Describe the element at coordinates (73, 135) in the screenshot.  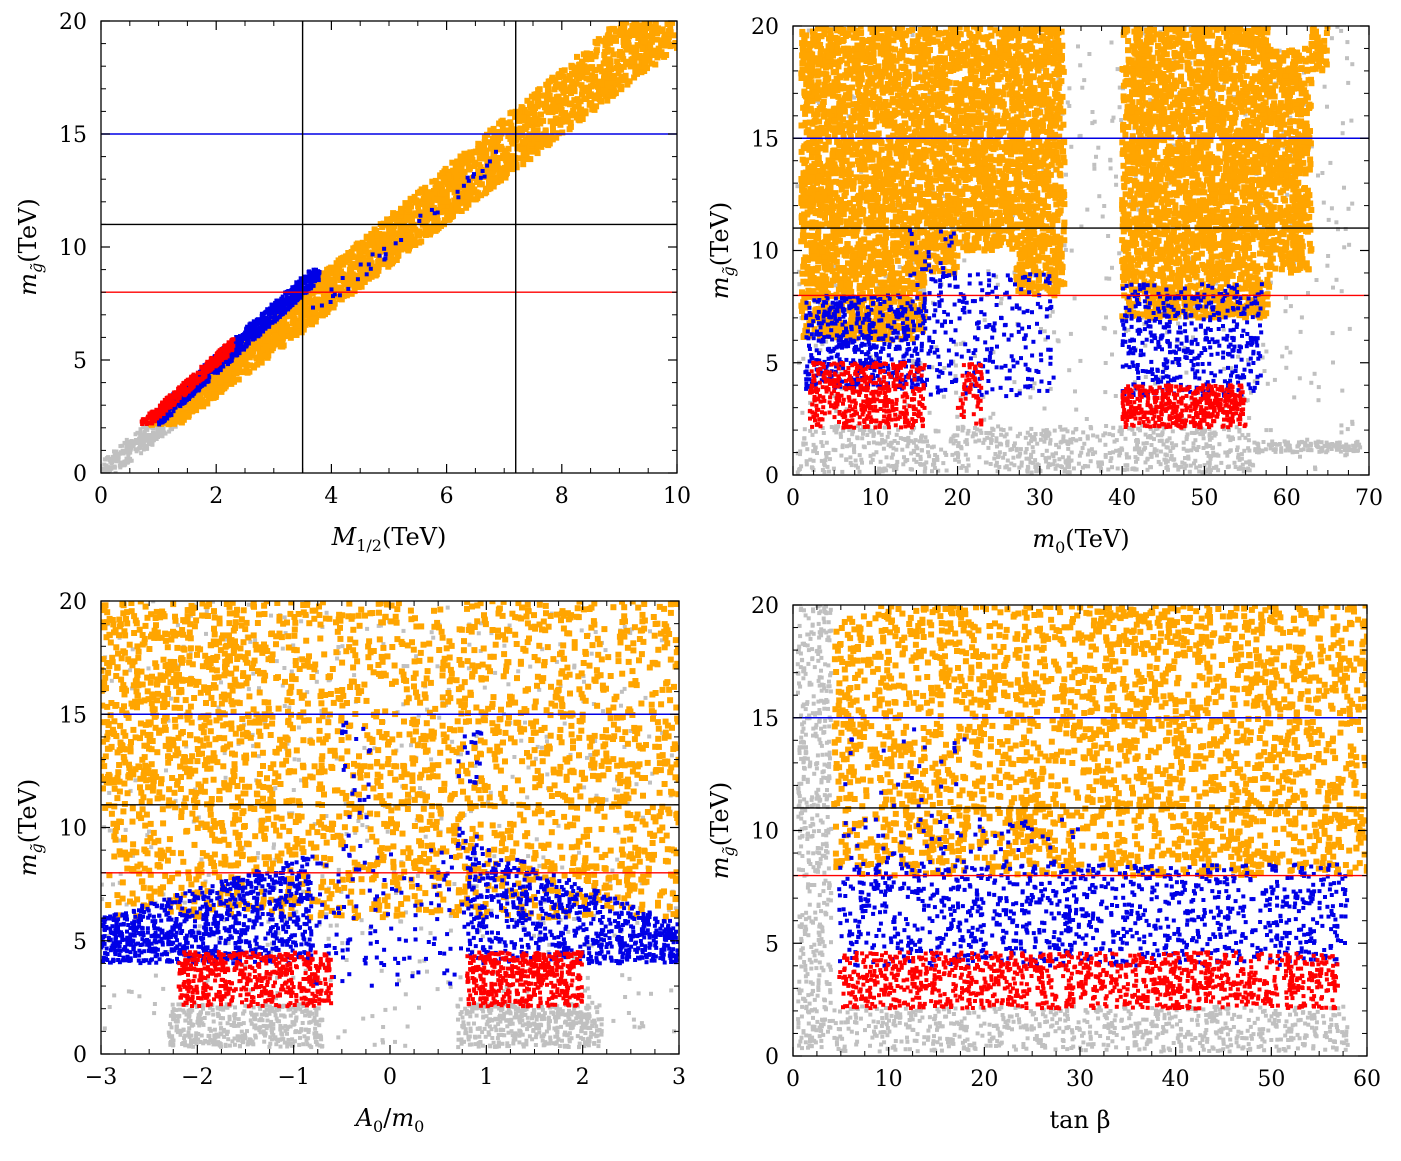
I see `y-tick-label: 15` at that location.